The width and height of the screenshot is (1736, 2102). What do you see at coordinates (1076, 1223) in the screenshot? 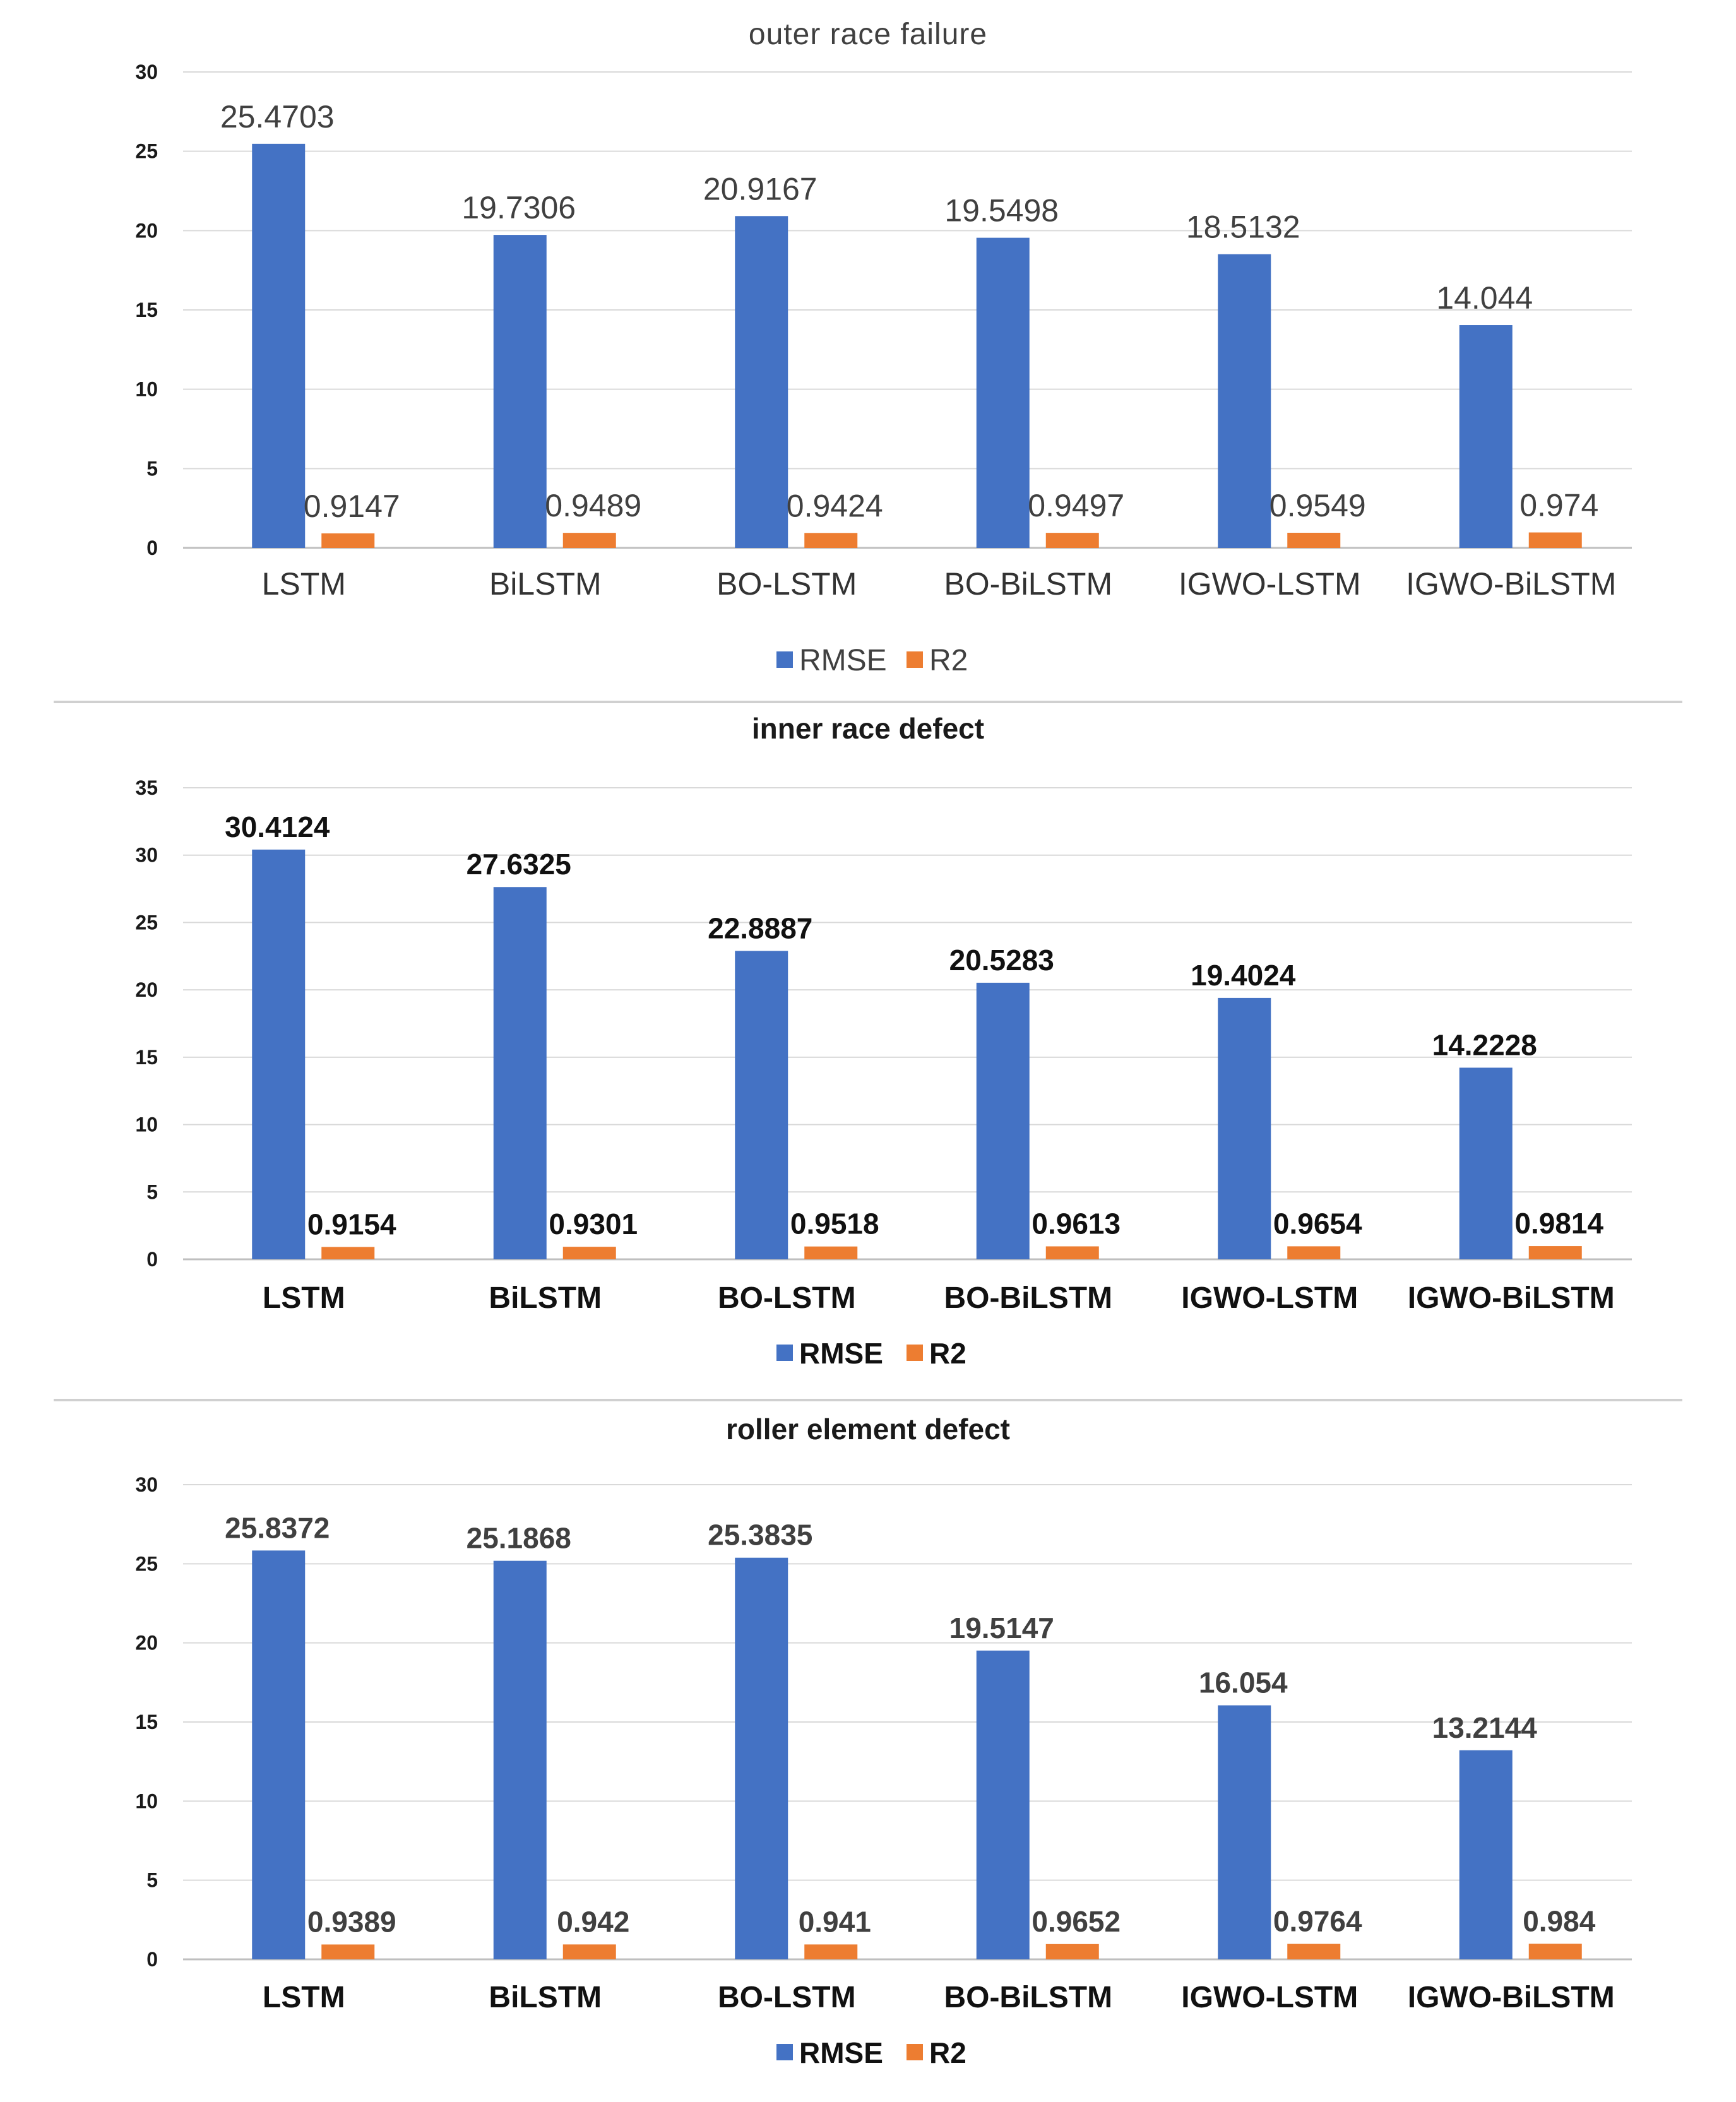
I see `r2-value-label: 0.9613` at bounding box center [1076, 1223].